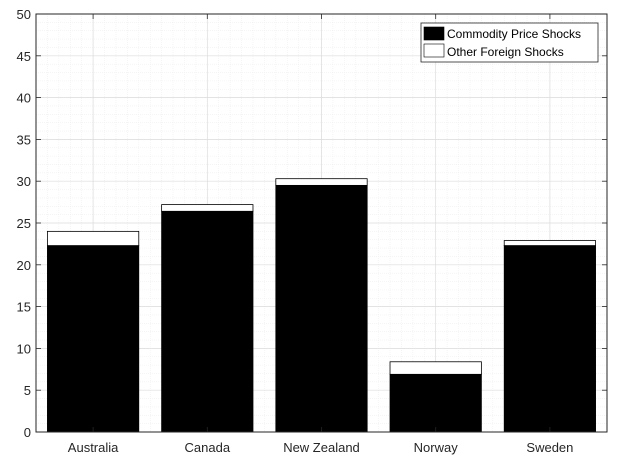 The image size is (639, 467). Describe the element at coordinates (24, 348) in the screenshot. I see `y-tick-label: 10` at that location.